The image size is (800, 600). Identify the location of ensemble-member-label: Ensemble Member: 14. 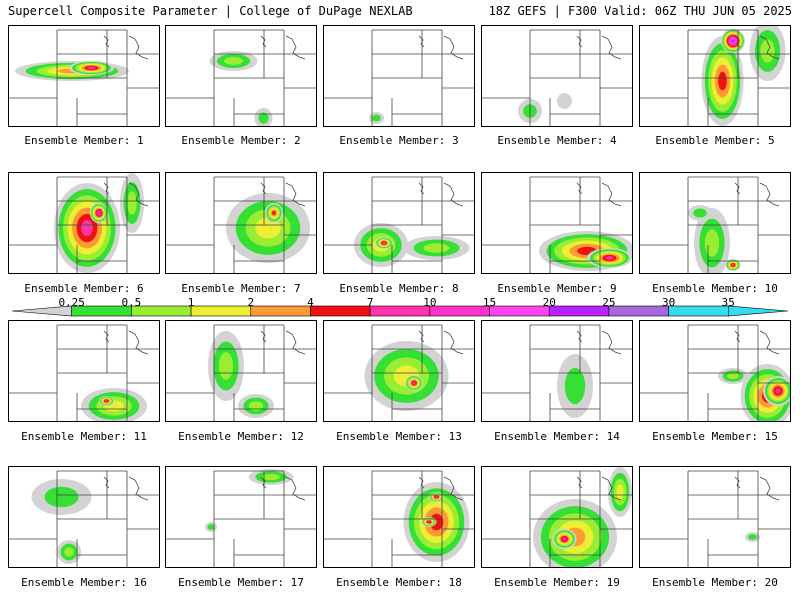
(557, 436).